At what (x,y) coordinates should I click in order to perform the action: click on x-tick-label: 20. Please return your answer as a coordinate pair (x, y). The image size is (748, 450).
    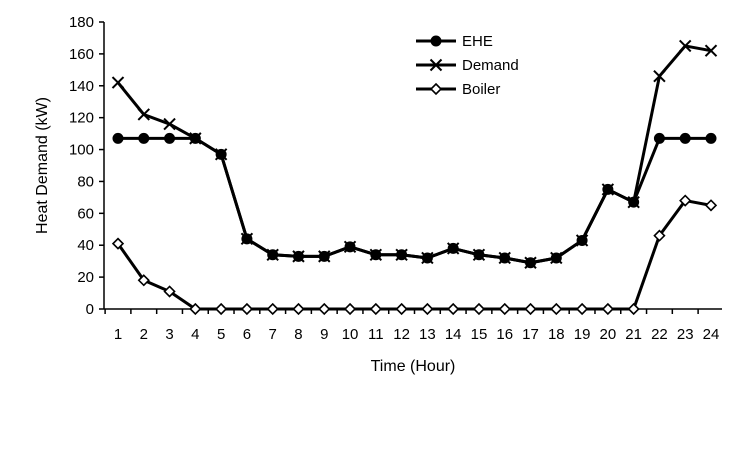
    Looking at the image, I should click on (608, 334).